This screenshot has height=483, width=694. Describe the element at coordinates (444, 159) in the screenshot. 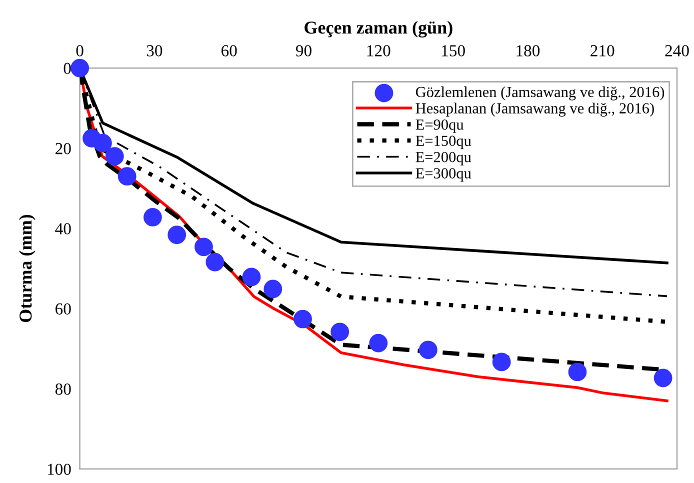

I see `legend-label: E=200qu` at that location.